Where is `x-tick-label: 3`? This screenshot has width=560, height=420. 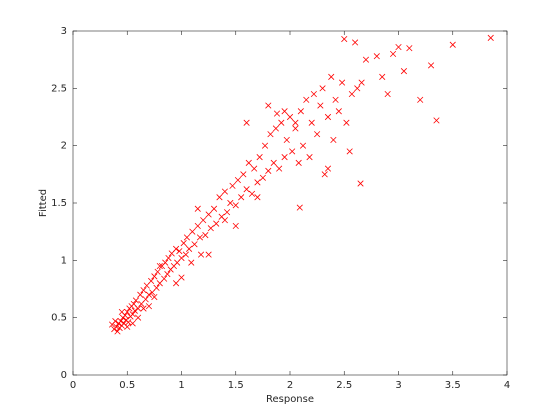 x-tick-label: 3 is located at coordinates (398, 385).